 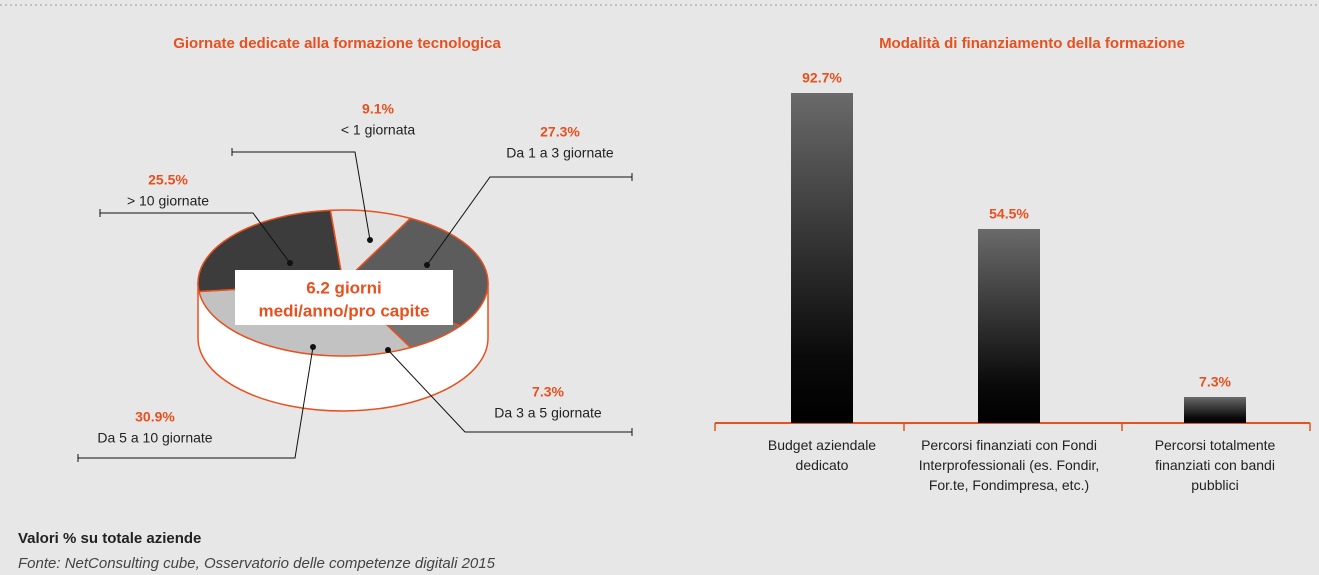 What do you see at coordinates (344, 297) in the screenshot?
I see `annotation-box` at bounding box center [344, 297].